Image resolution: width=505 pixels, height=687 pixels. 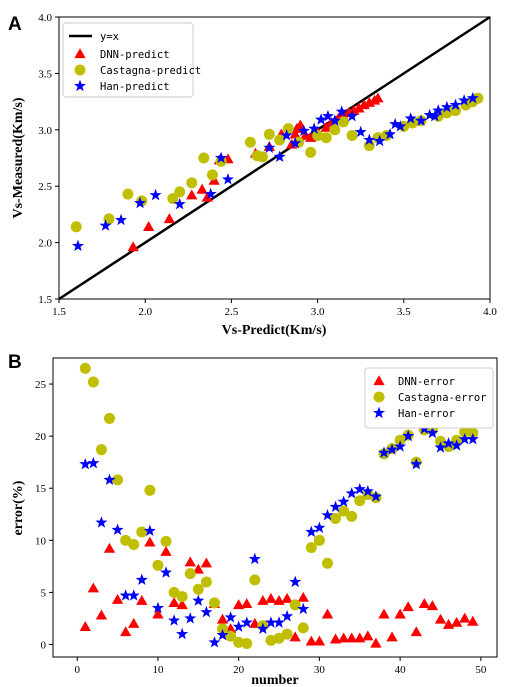 I want to click on chart-b-y-tick-label-1: 5, so click(x=44, y=593).